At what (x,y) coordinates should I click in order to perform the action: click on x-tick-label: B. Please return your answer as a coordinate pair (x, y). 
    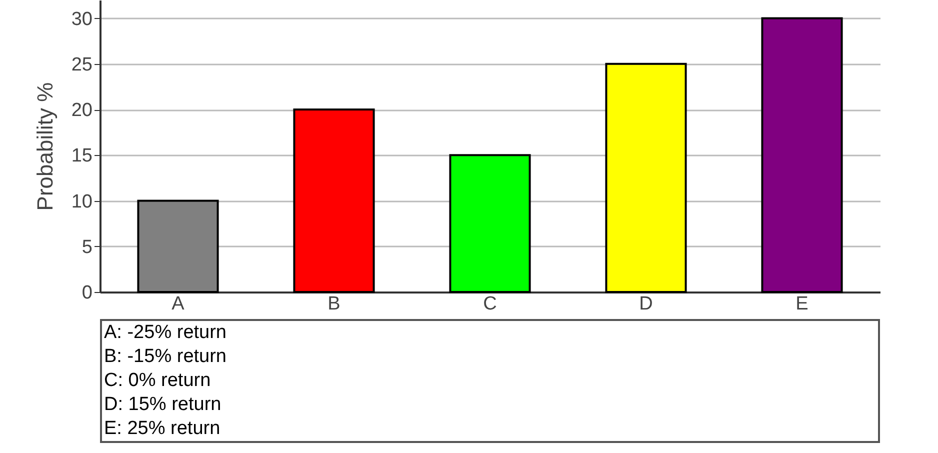
    Looking at the image, I should click on (334, 304).